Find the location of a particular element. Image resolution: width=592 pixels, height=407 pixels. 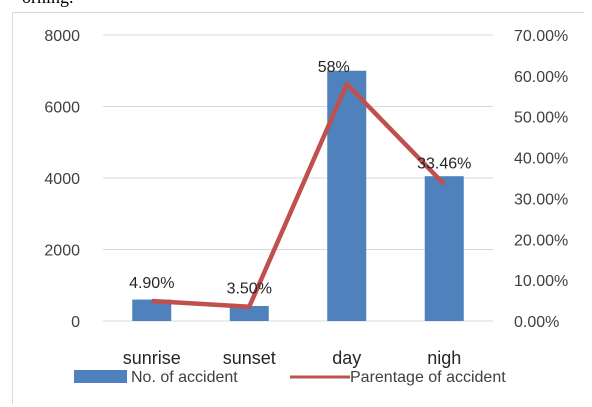

right-axis-tick-label: 20.00% is located at coordinates (541, 240).